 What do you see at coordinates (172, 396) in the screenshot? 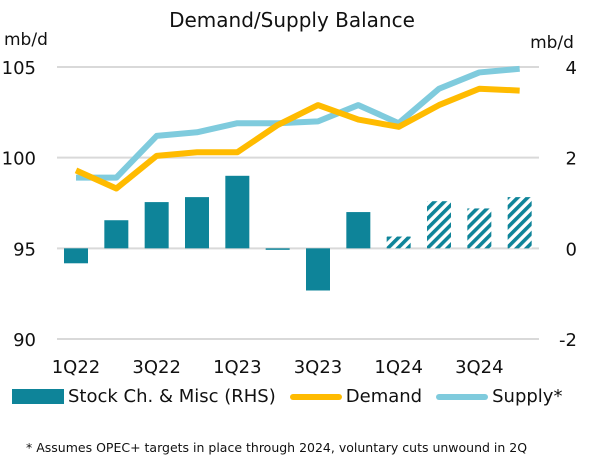
I see `legend-label-stock: Stock Ch. & Misc (RHS)` at bounding box center [172, 396].